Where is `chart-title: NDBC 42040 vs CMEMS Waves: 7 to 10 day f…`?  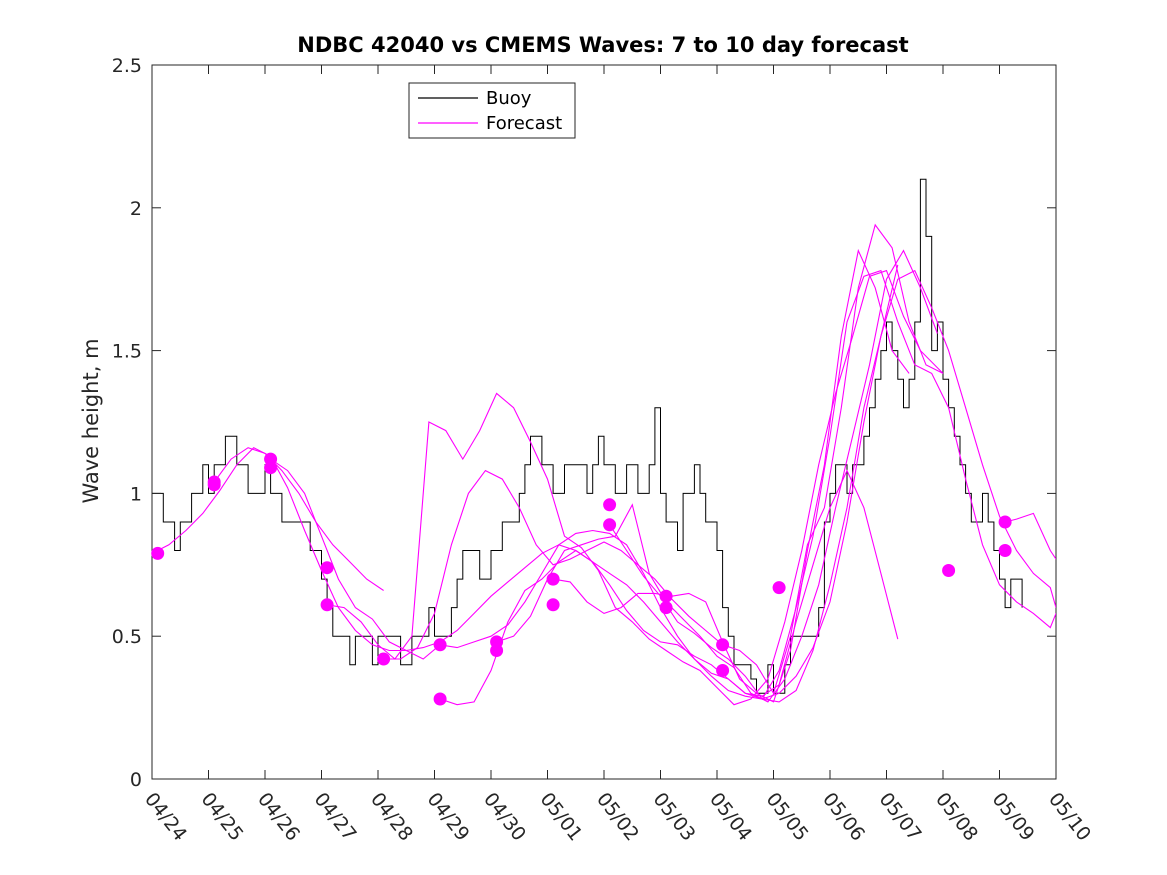 chart-title: NDBC 42040 vs CMEMS Waves: 7 to 10 day f… is located at coordinates (602, 45).